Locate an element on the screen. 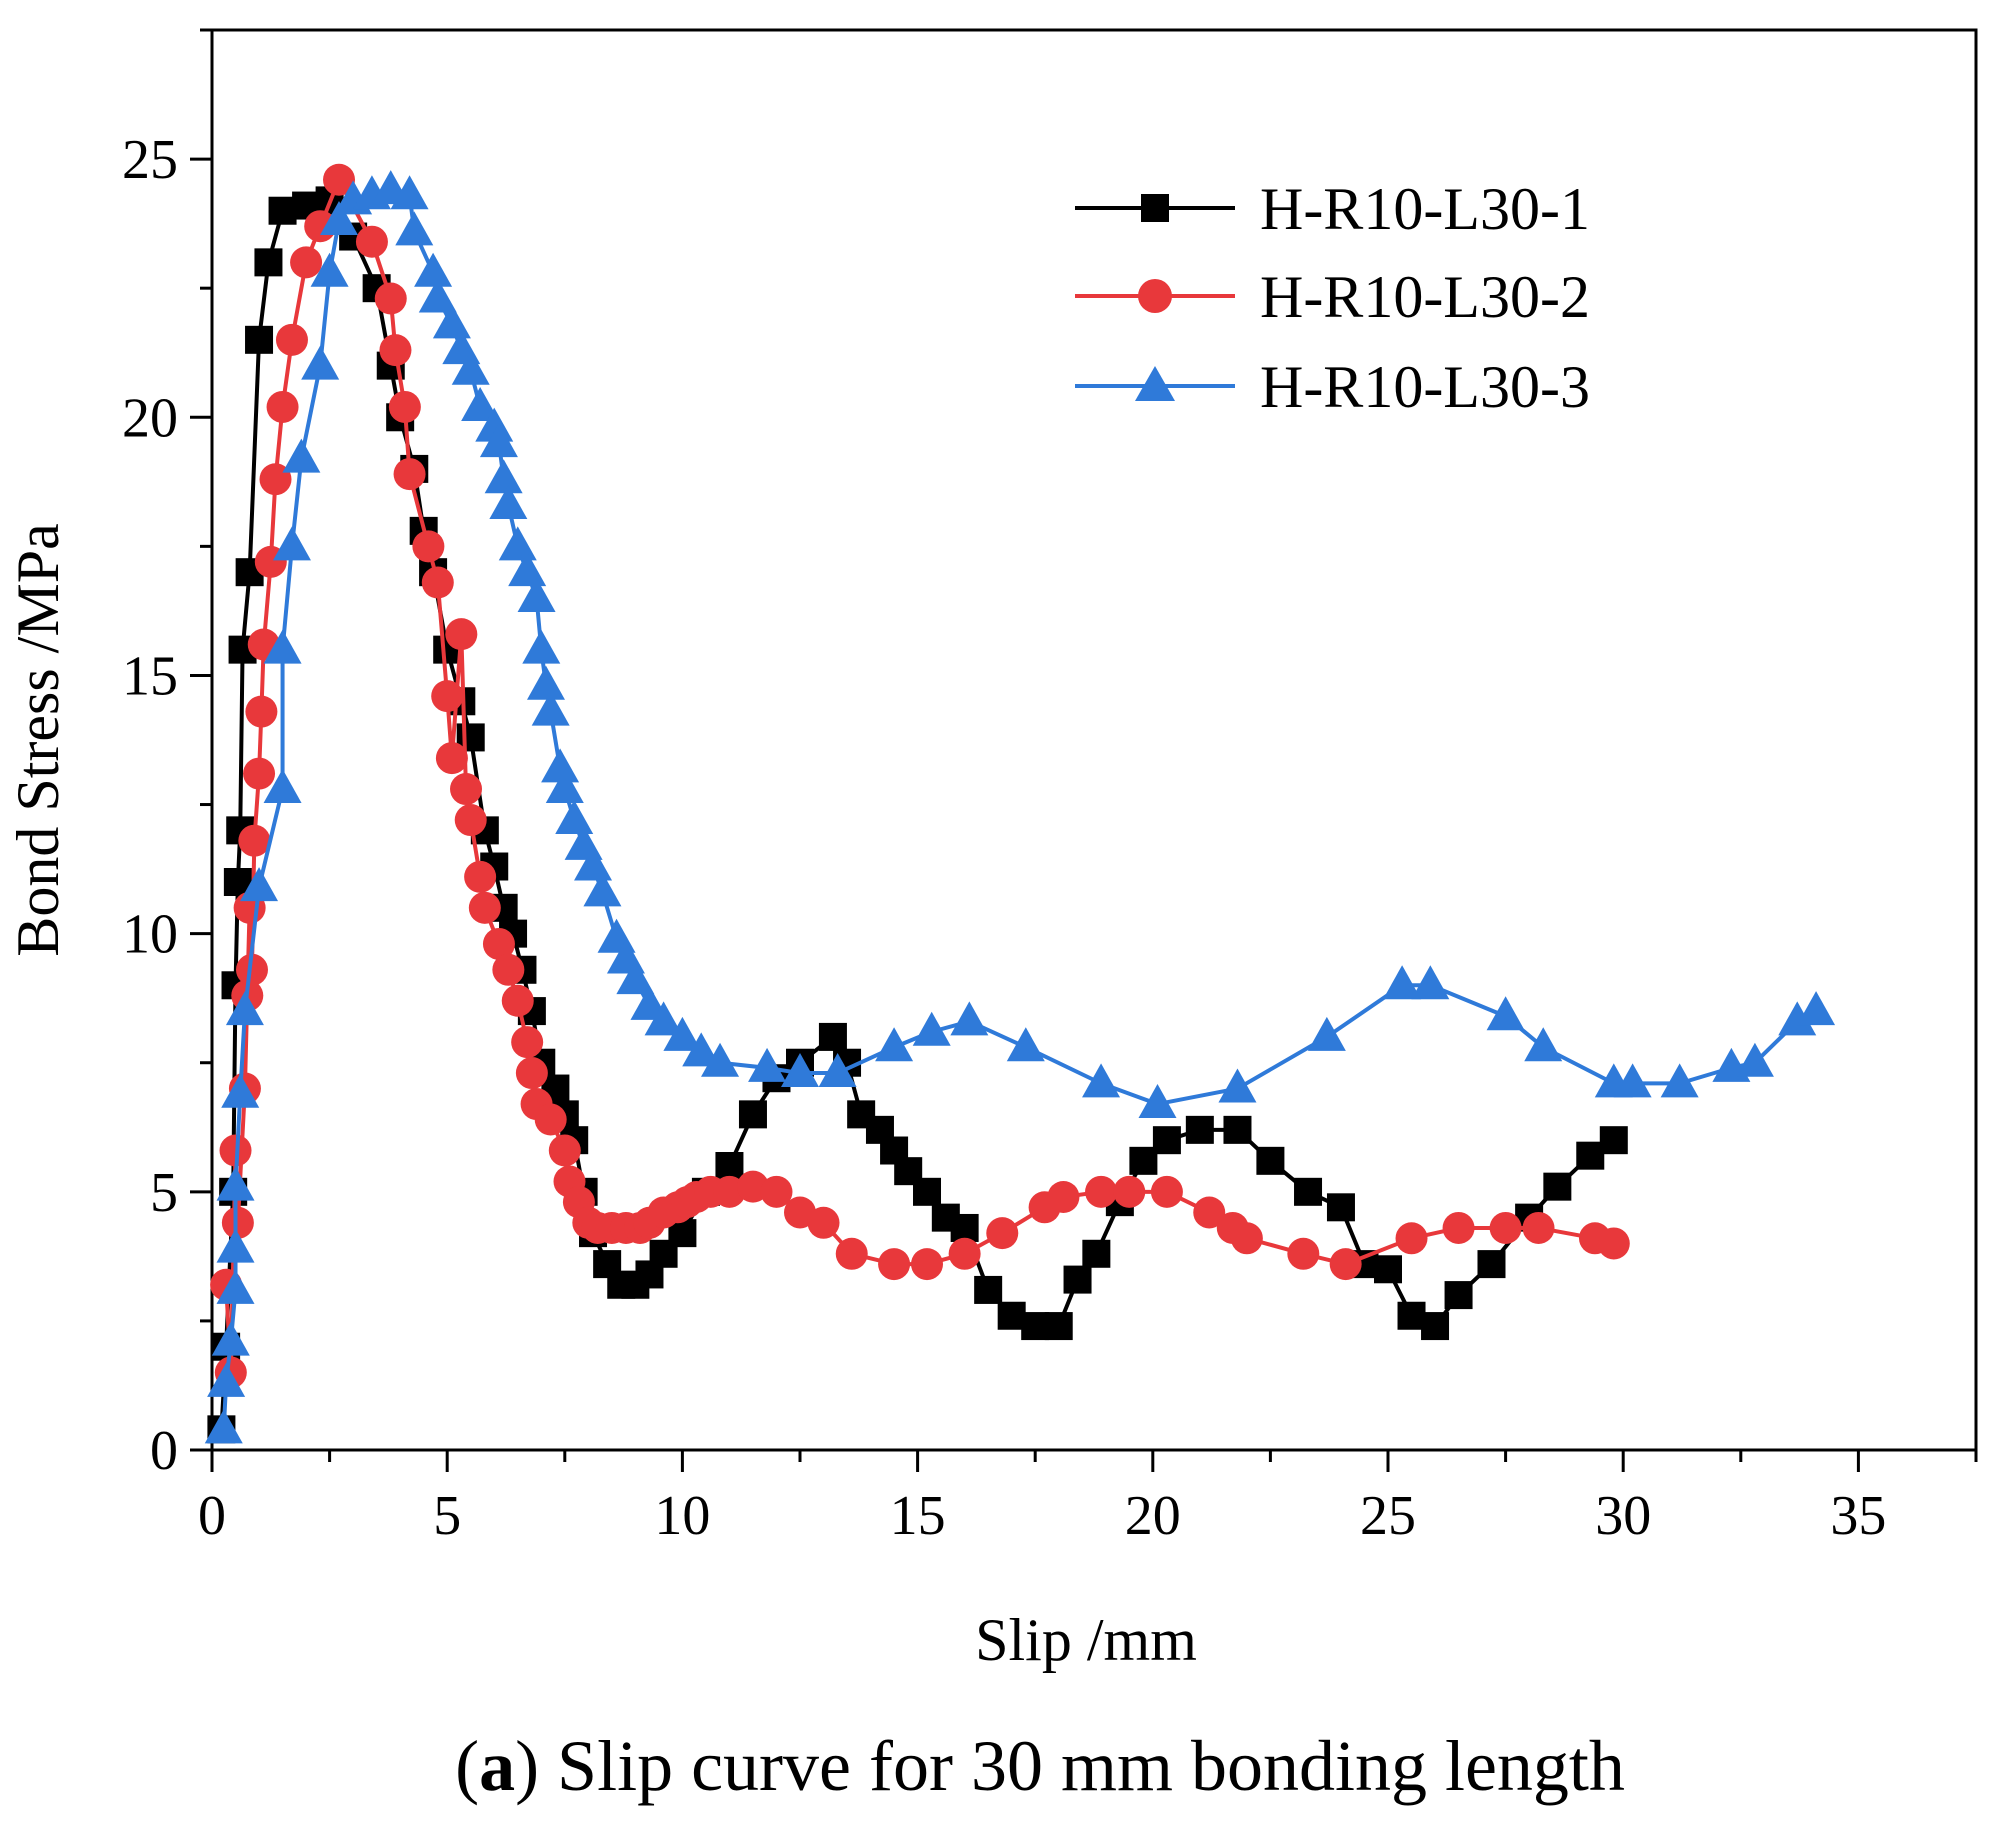 This screenshot has width=1989, height=1836. caption-open-paren: ( is located at coordinates (467, 1766).